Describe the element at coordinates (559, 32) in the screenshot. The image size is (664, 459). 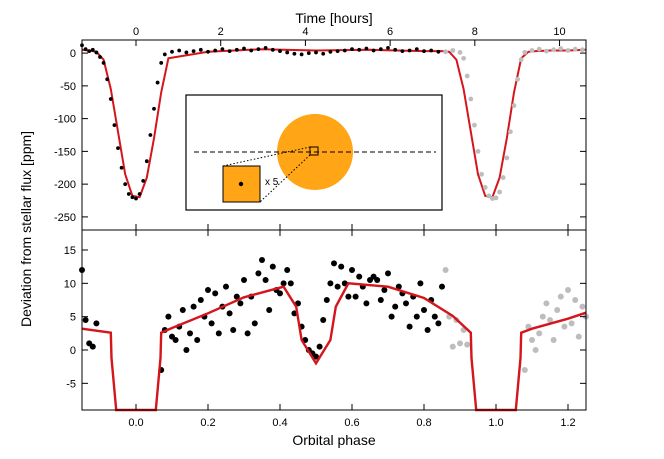
I see `top-x-tick-label: 10` at that location.